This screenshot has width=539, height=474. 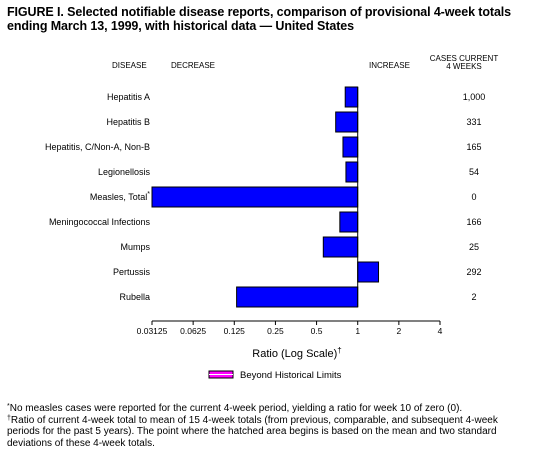 What do you see at coordinates (100, 222) in the screenshot?
I see `disease-label: Meningococcal Infections` at bounding box center [100, 222].